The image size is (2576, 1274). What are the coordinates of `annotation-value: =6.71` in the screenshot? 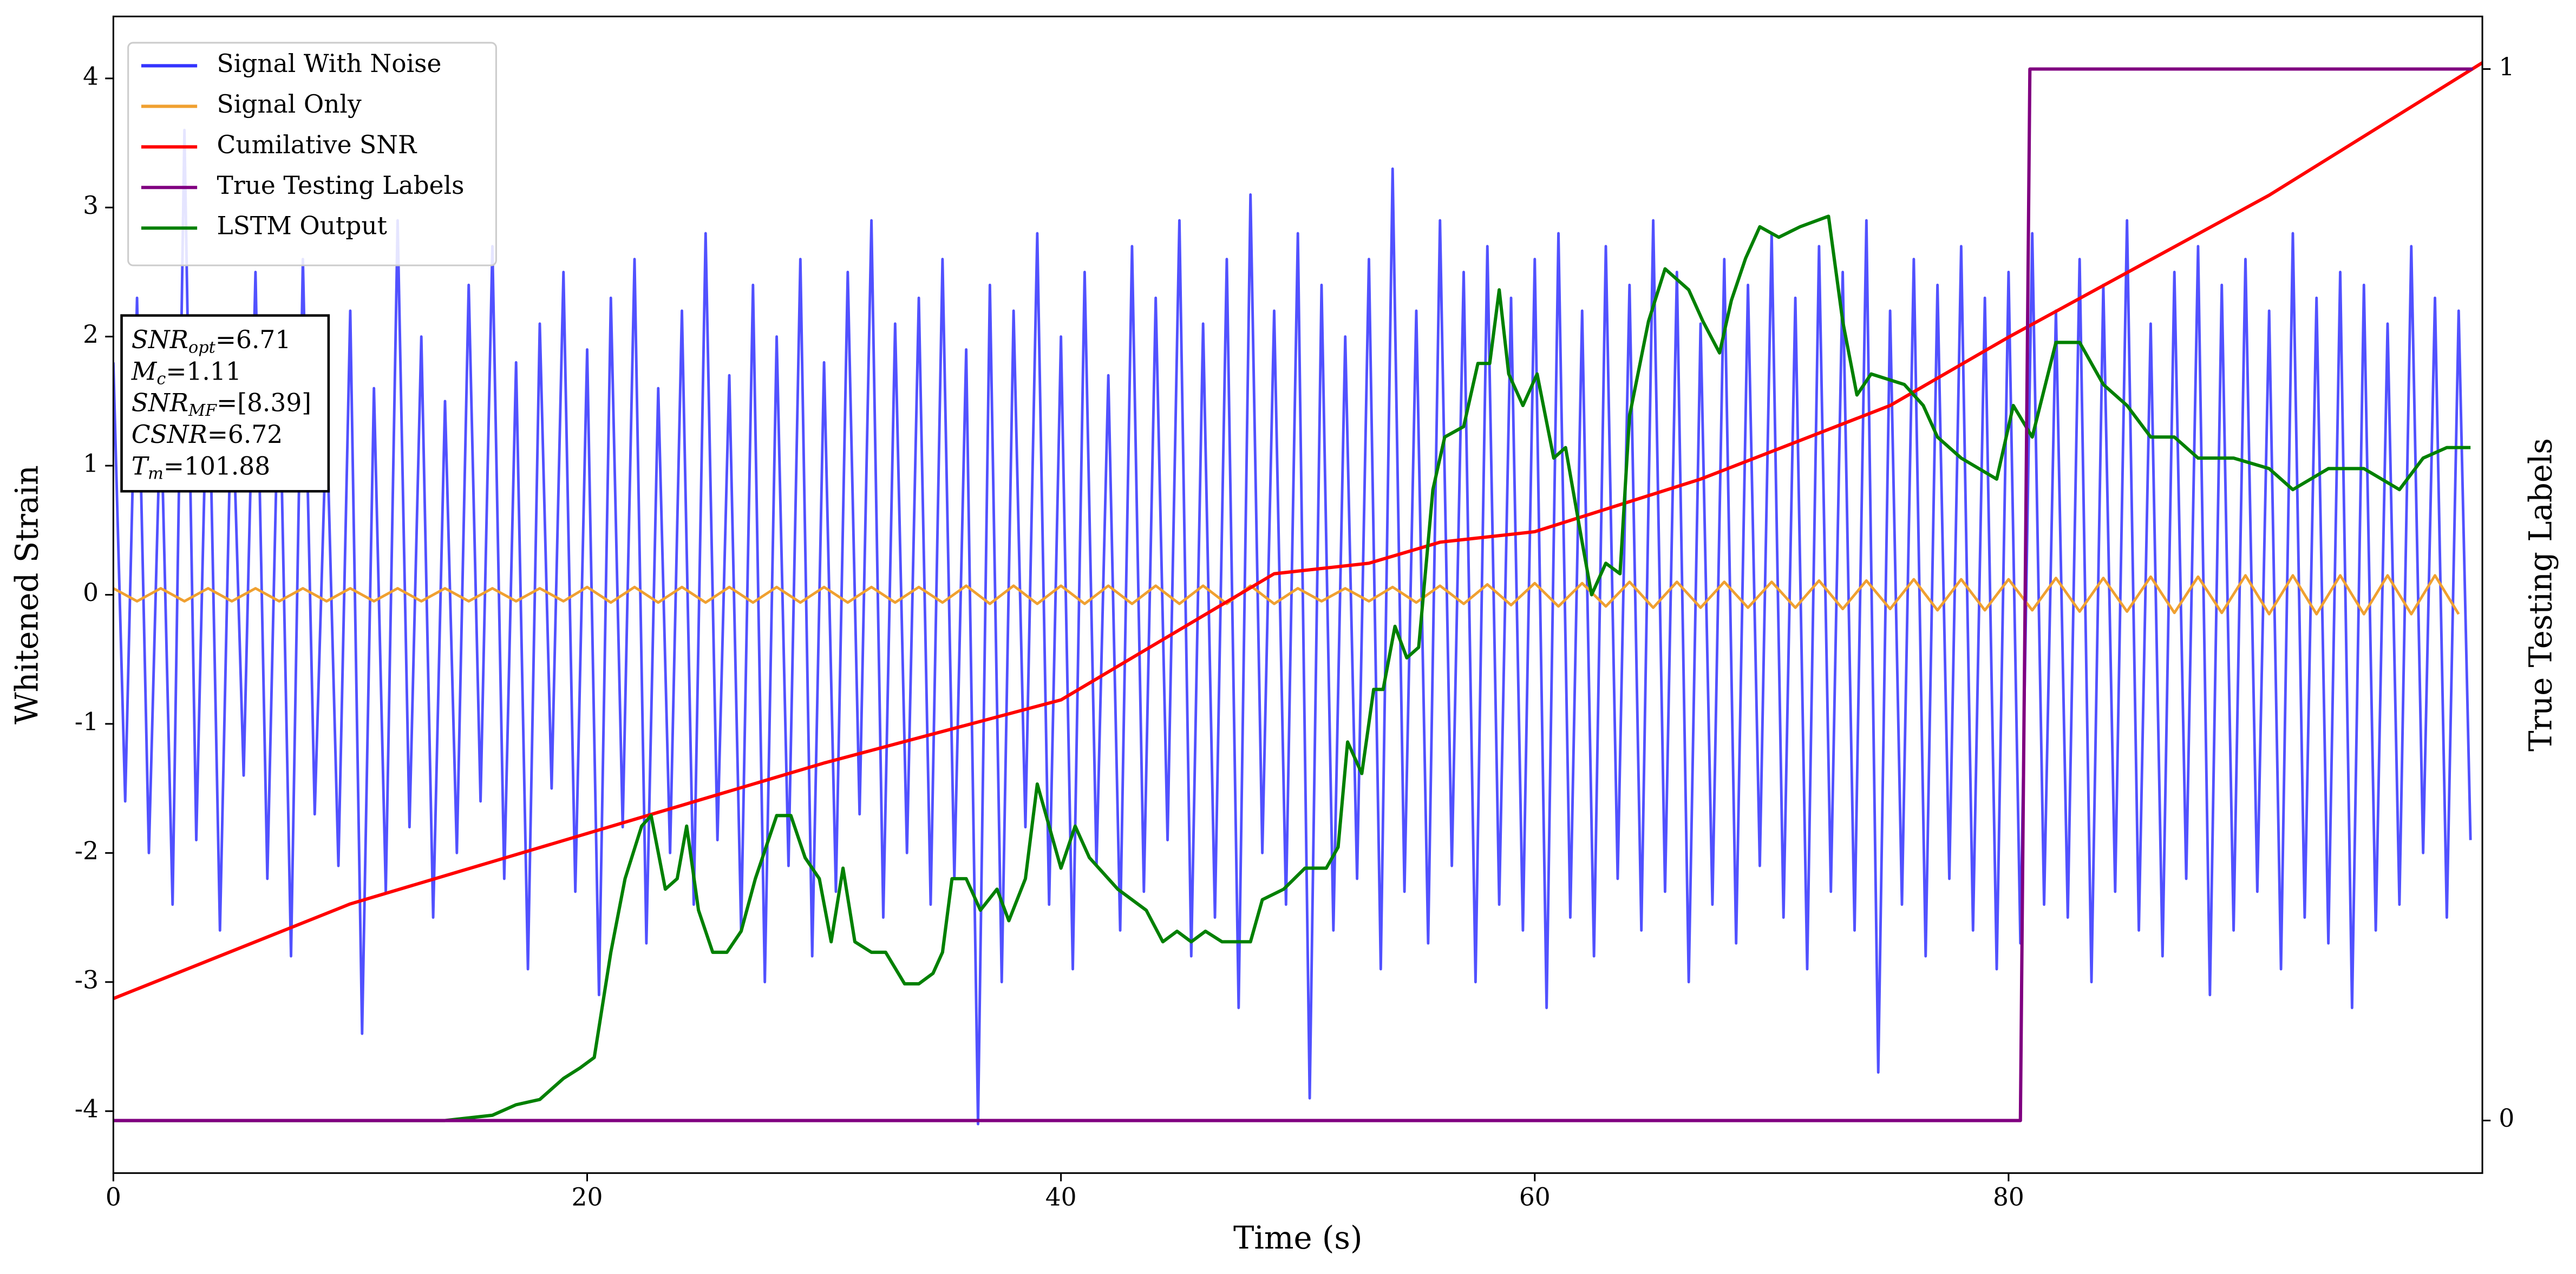 It's located at (253, 339).